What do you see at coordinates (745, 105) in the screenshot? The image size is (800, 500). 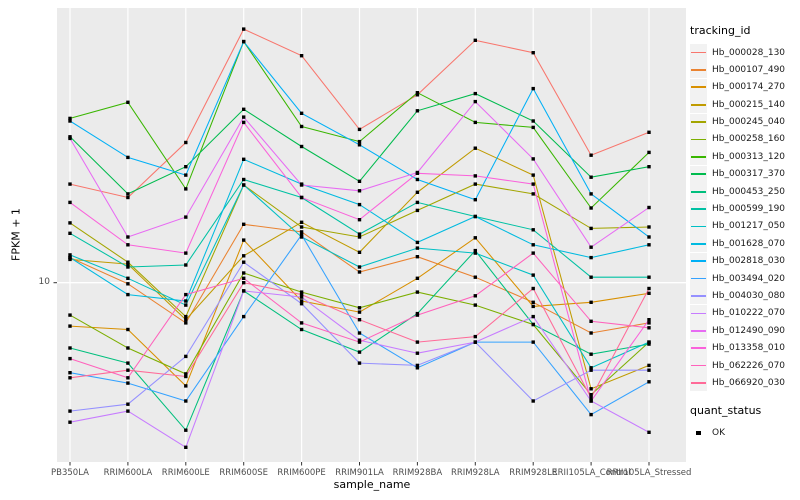 I see `legend-item: Hb_000215_140` at bounding box center [745, 105].